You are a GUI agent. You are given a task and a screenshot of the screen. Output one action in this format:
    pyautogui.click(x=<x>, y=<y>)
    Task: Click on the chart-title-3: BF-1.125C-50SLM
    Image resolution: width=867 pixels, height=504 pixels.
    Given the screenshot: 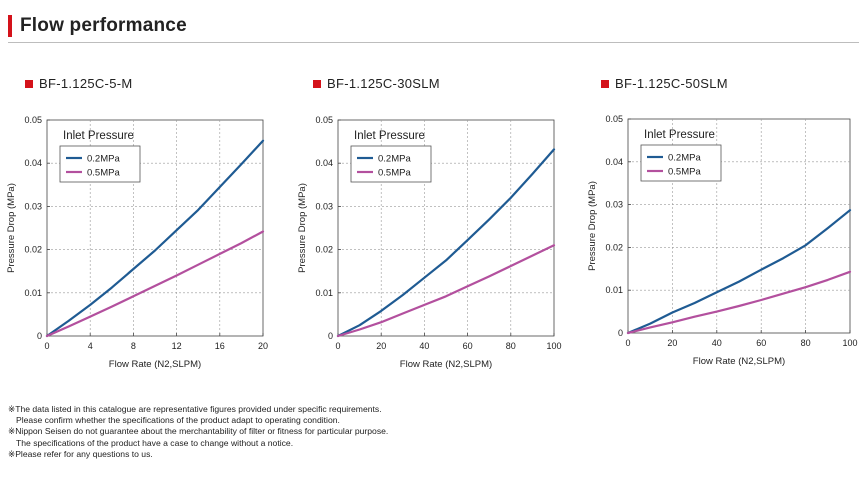 What is the action you would take?
    pyautogui.click(x=664, y=83)
    